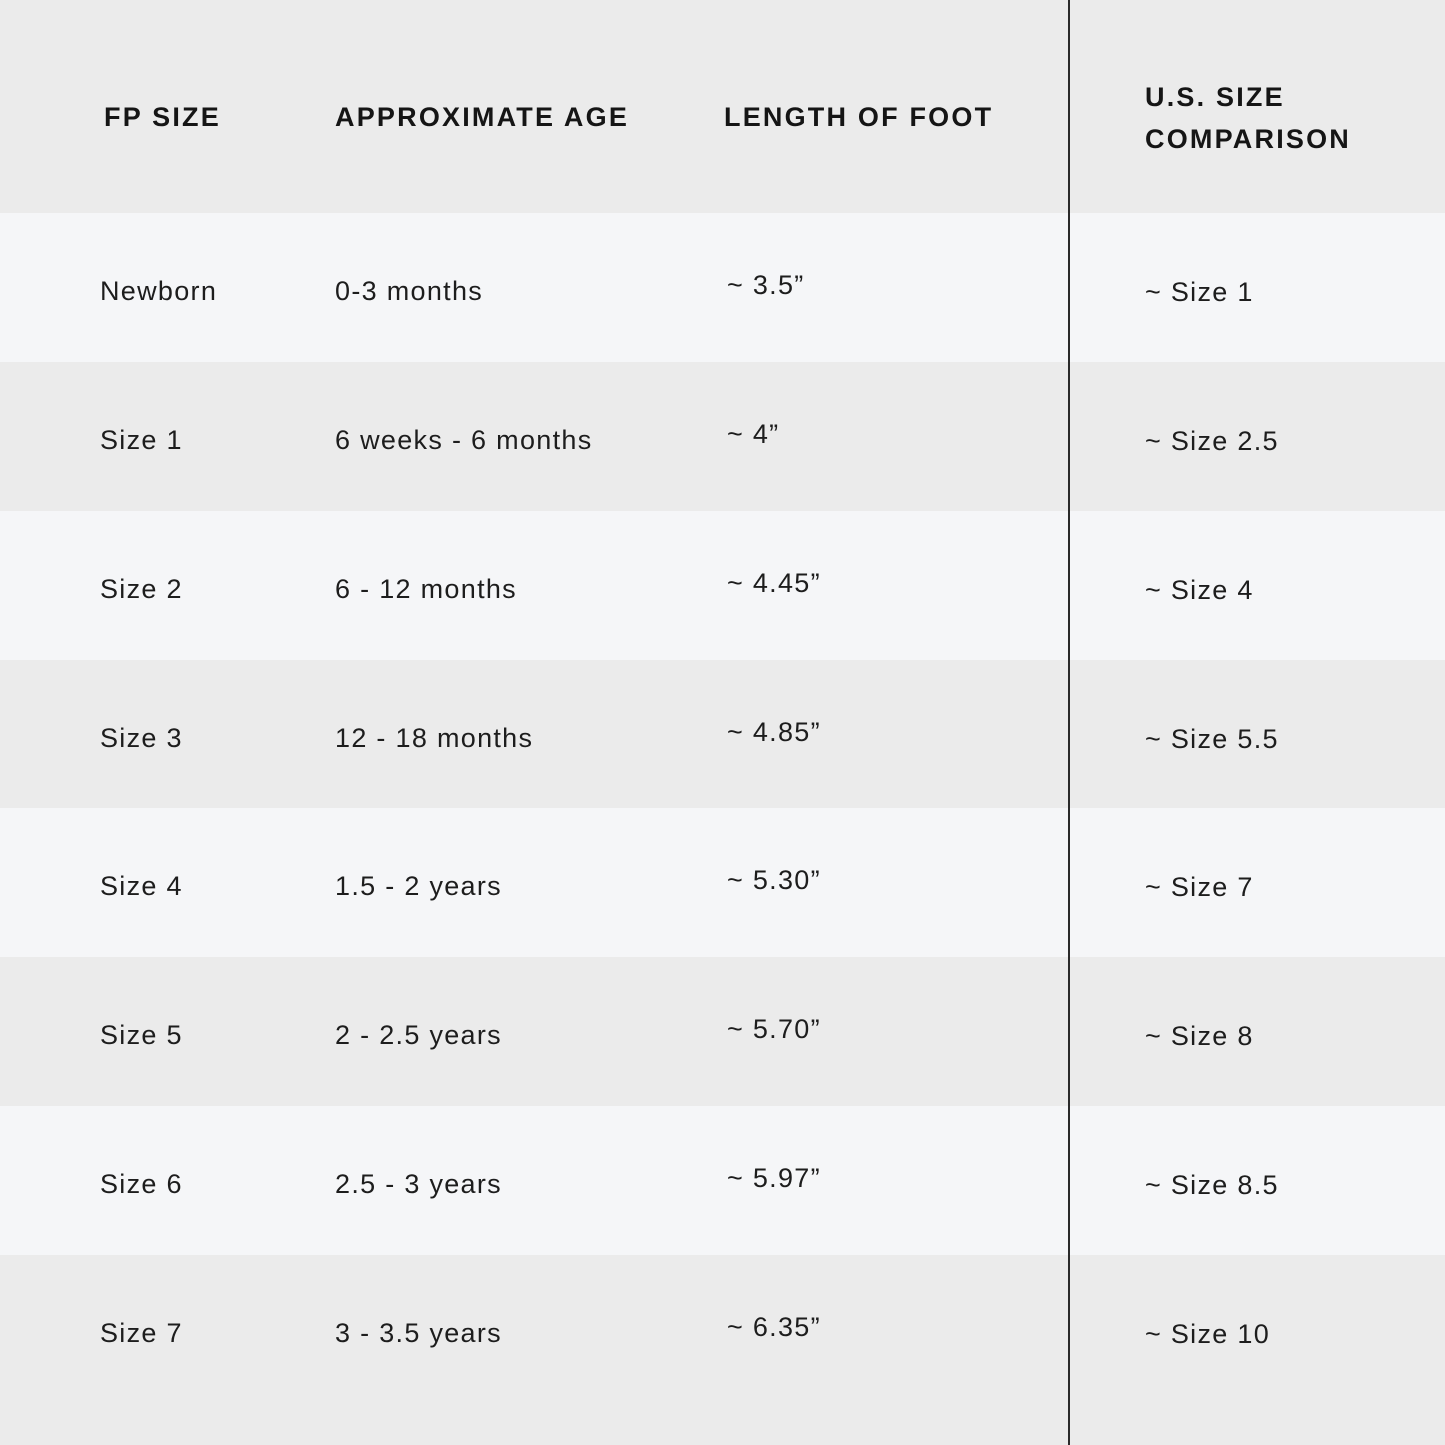  What do you see at coordinates (409, 291) in the screenshot?
I see `cell-approximate-age: 0-3 months` at bounding box center [409, 291].